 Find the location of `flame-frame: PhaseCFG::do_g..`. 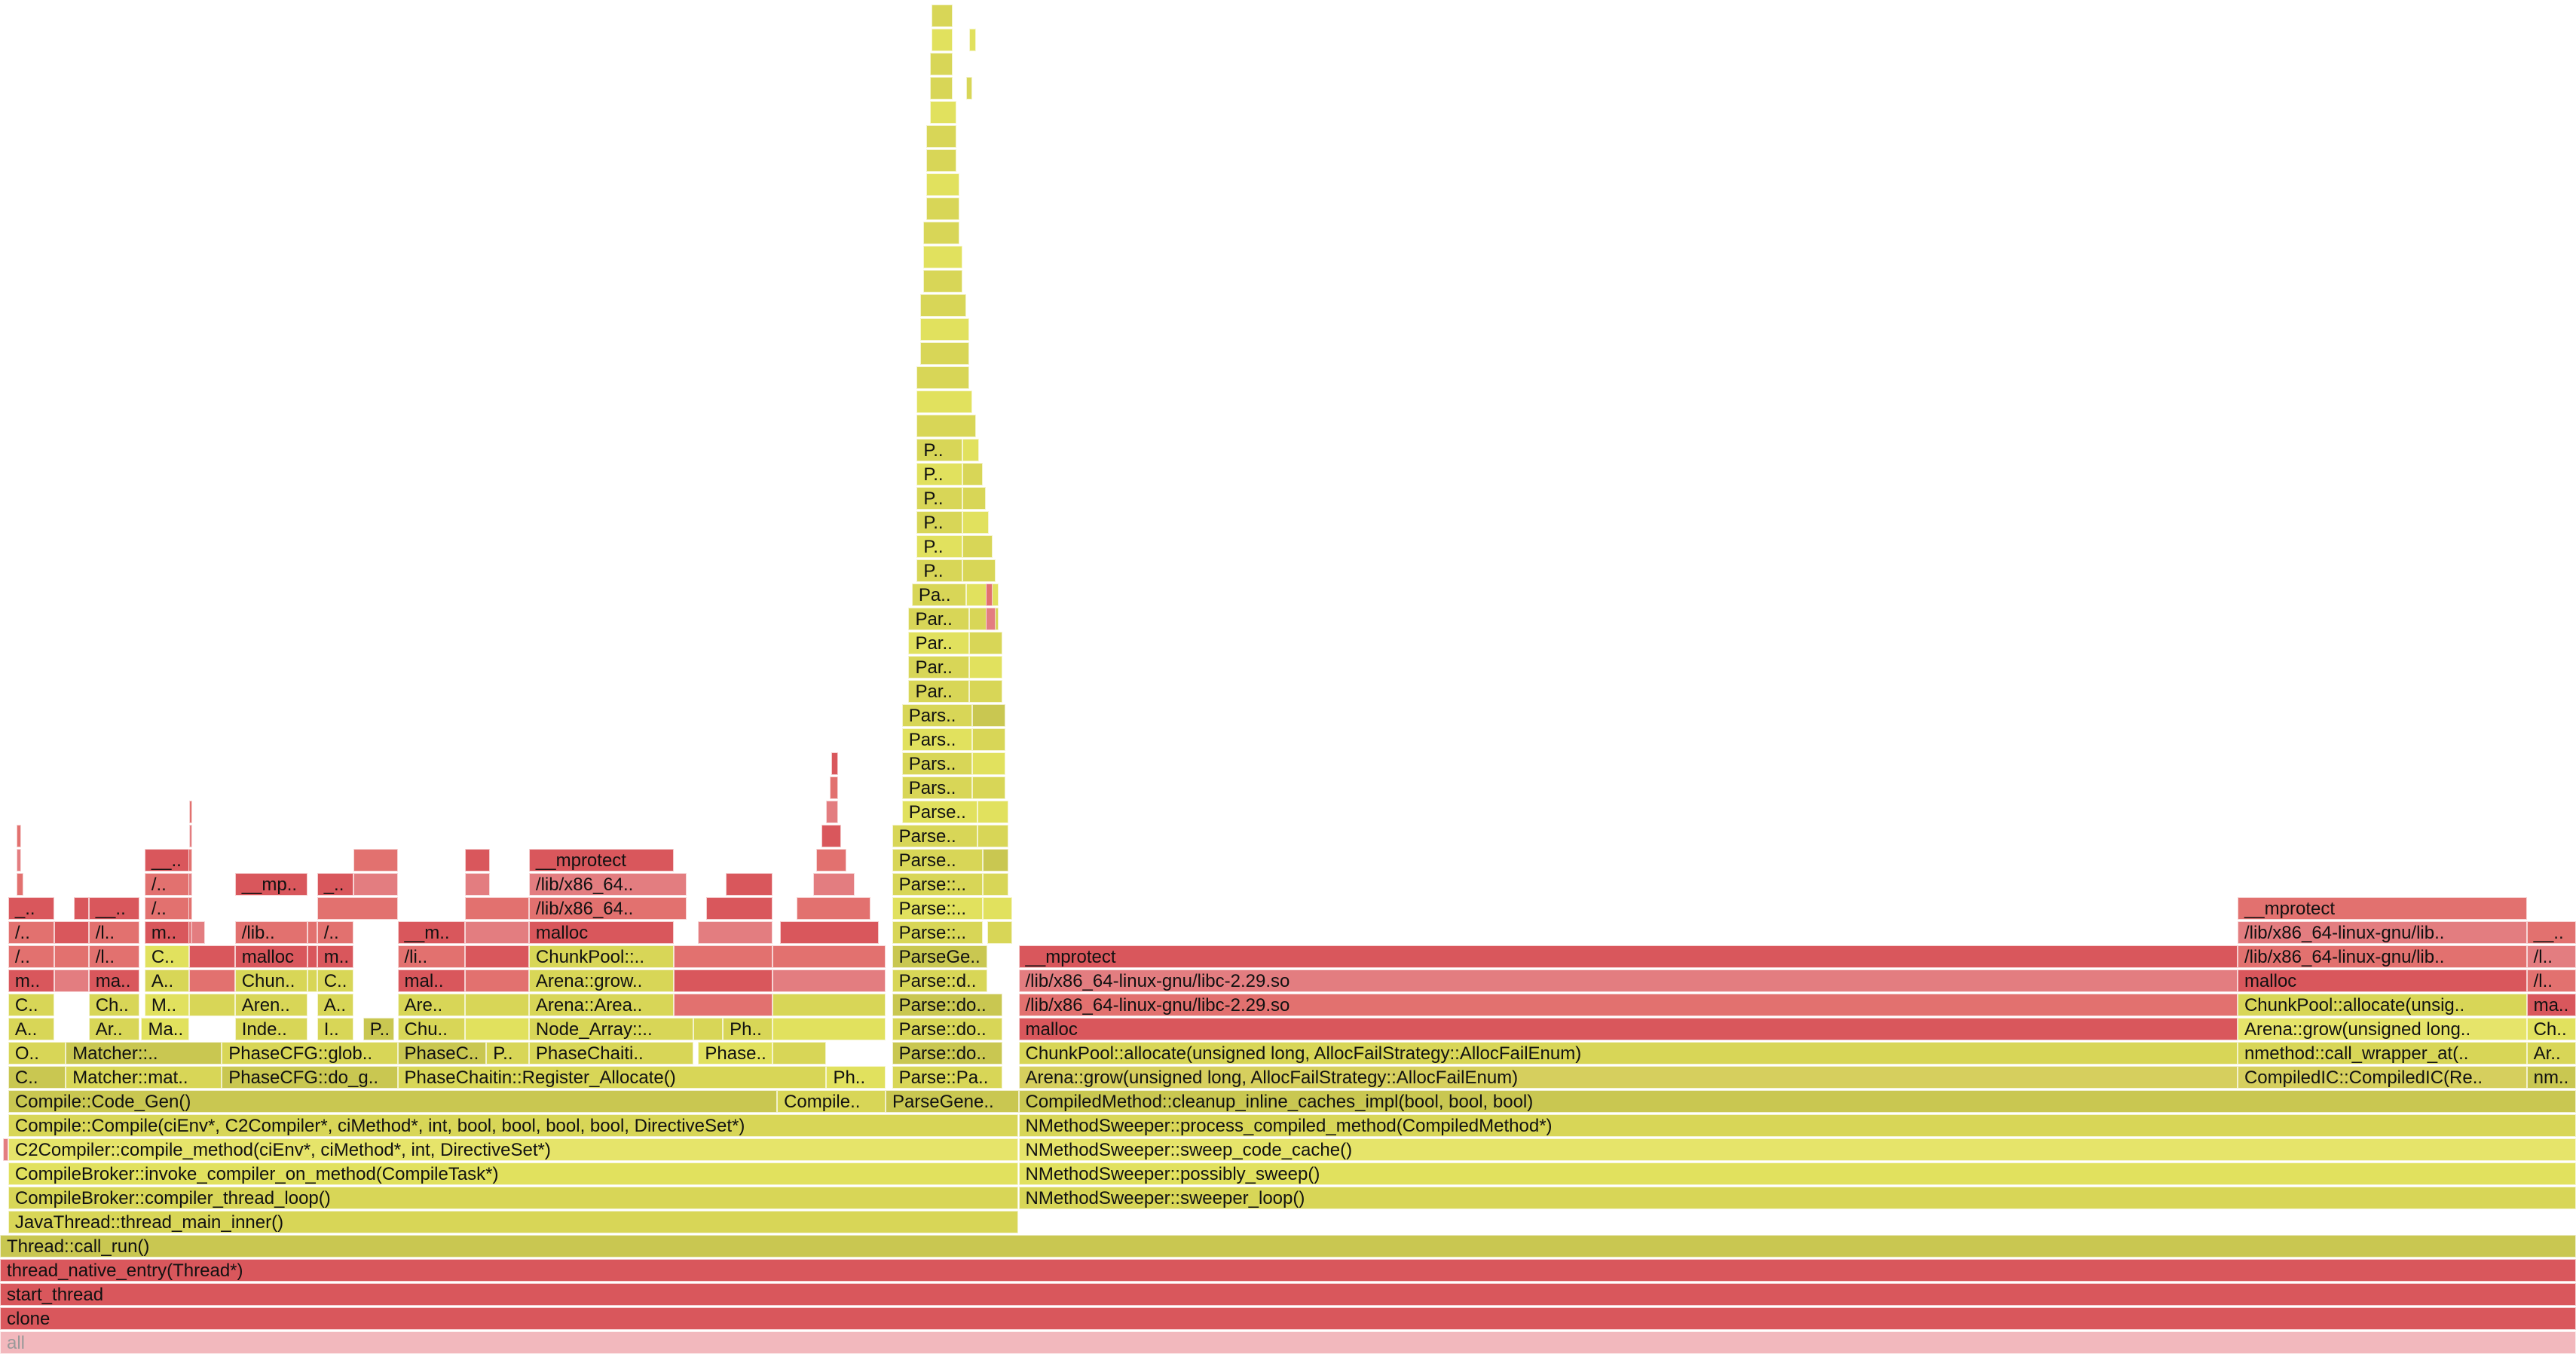

flame-frame: PhaseCFG::do_g.. is located at coordinates (310, 1077).